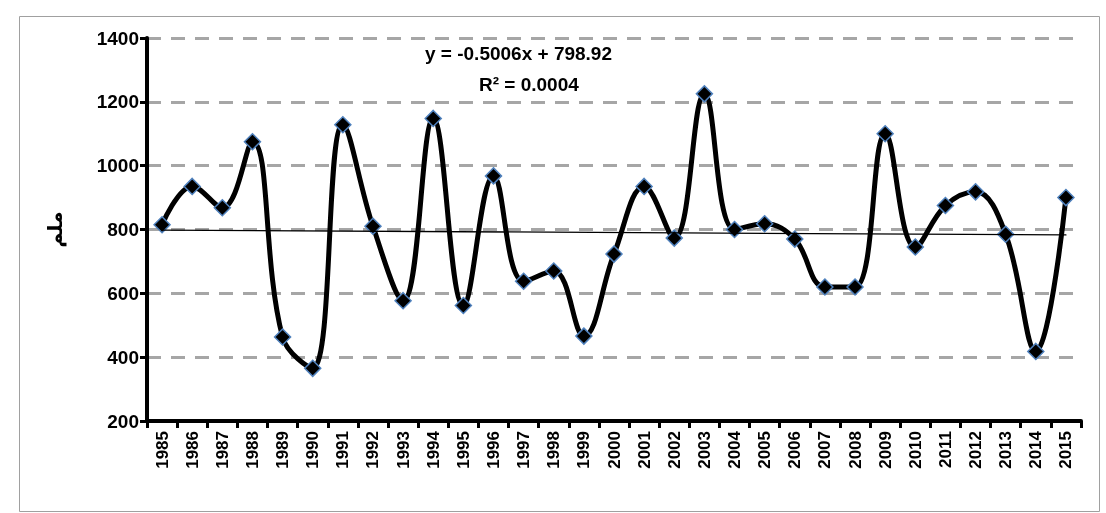 Image resolution: width=1106 pixels, height=513 pixels. I want to click on x-tick-label: 1998, so click(554, 450).